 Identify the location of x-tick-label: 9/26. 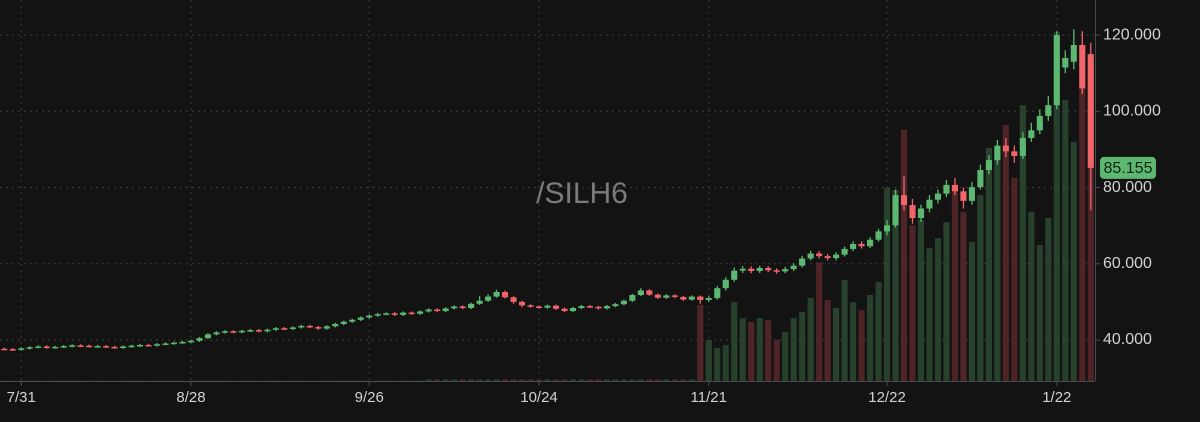
(369, 397).